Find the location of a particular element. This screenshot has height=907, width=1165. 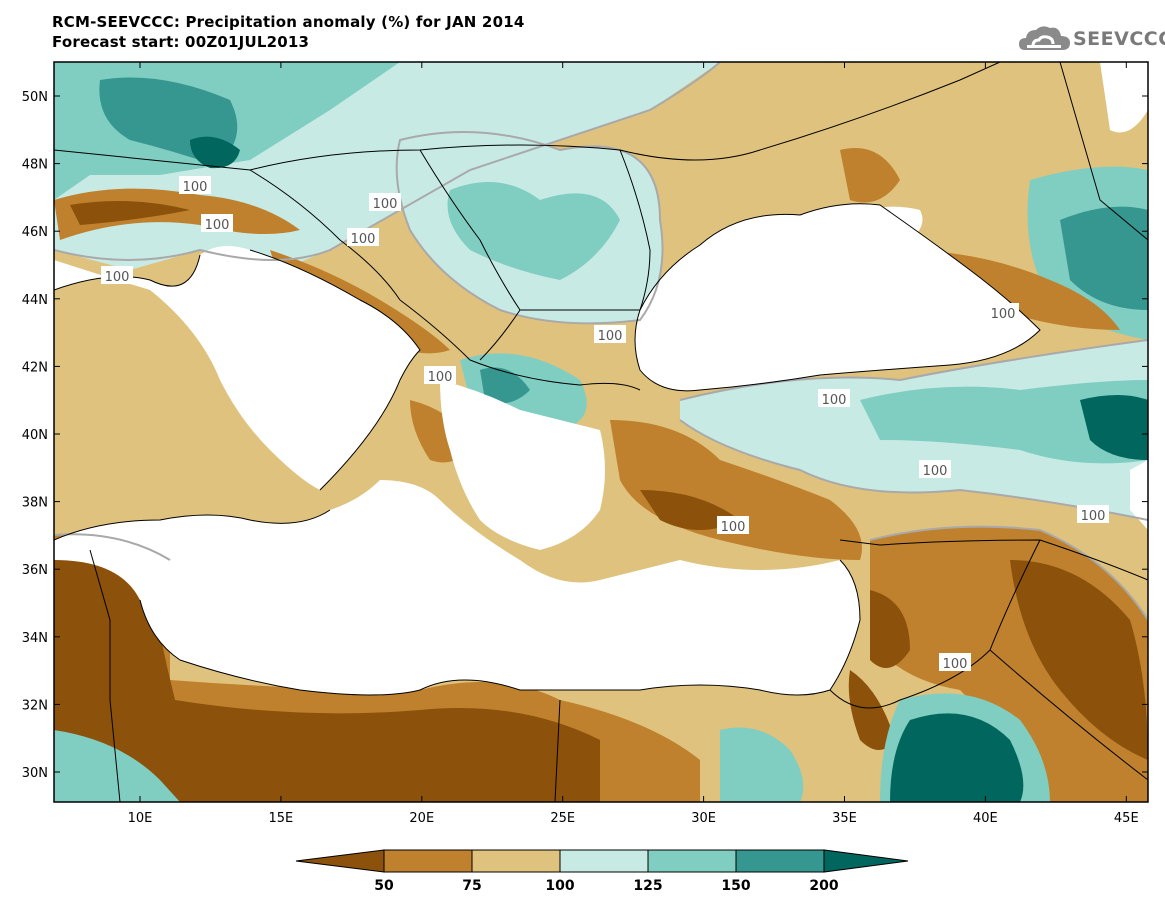

lon-label: 45E is located at coordinates (1126, 818).